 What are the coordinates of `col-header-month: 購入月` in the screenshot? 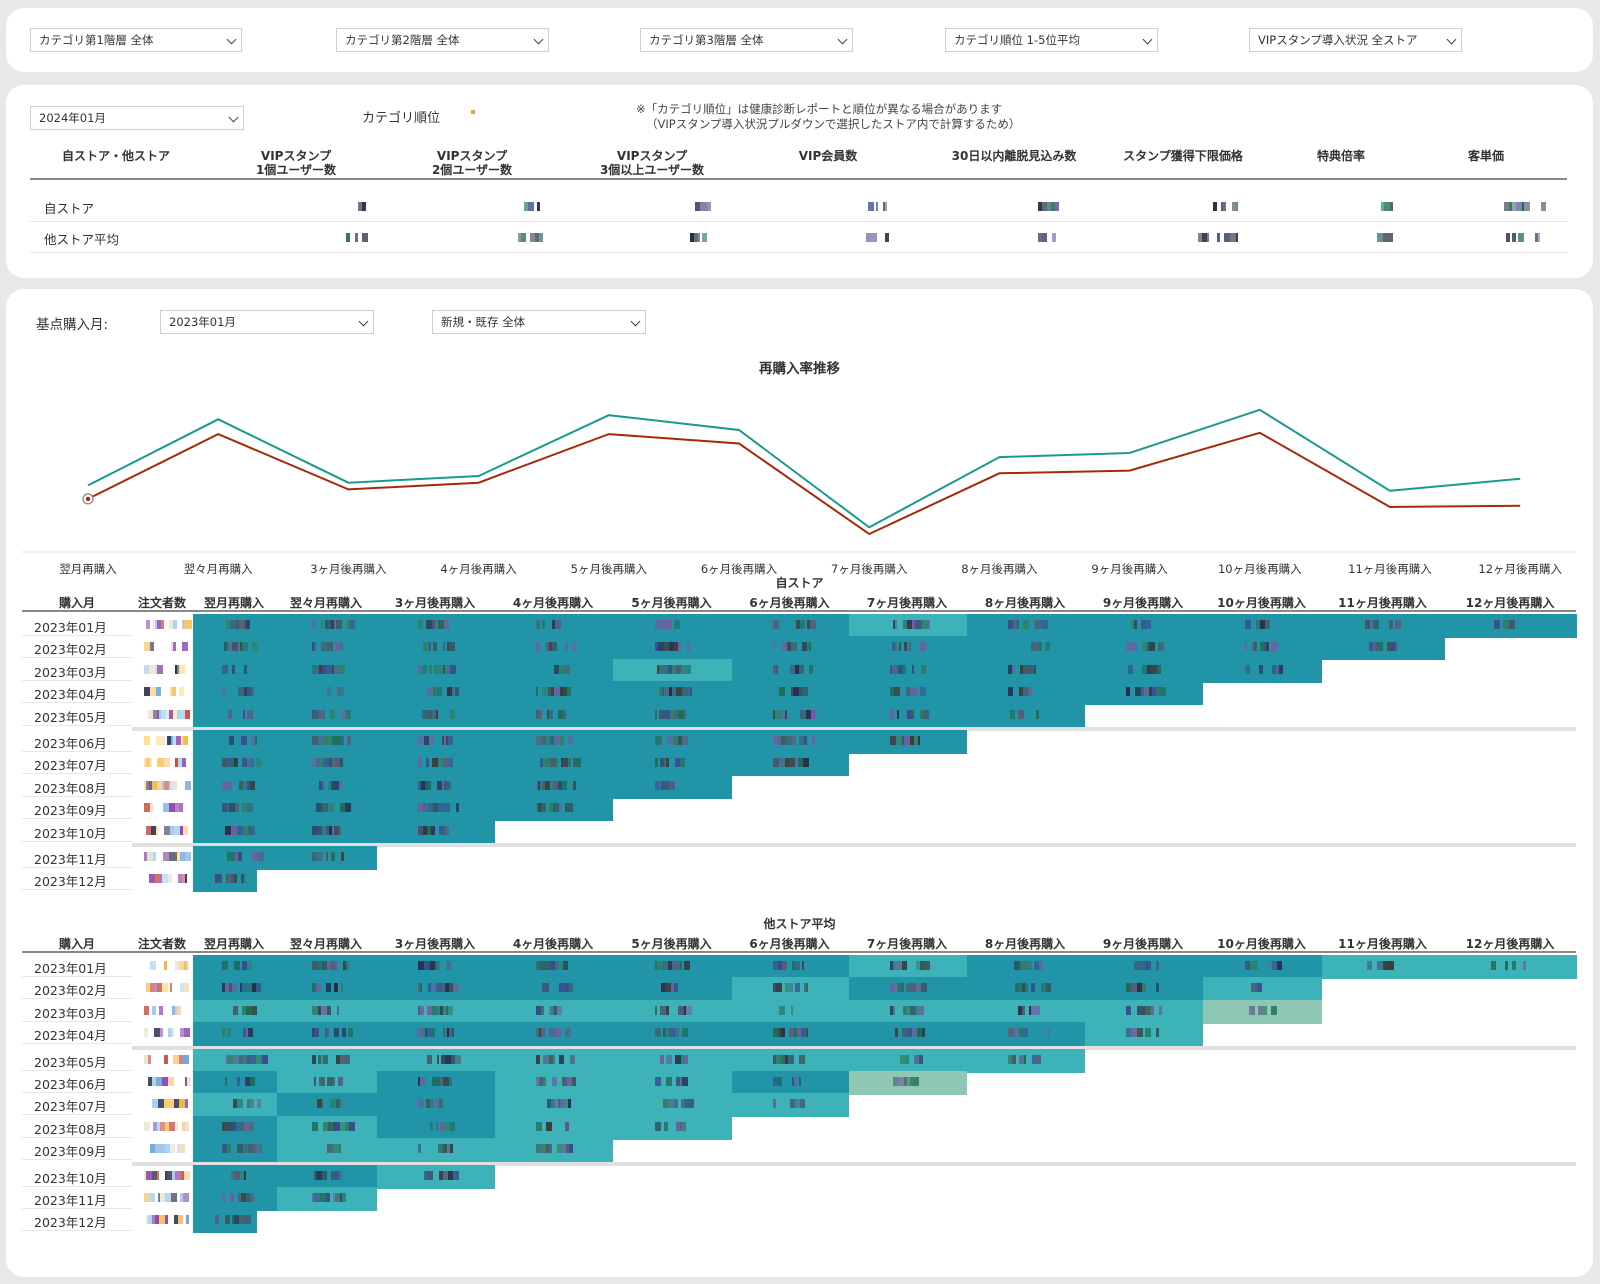 It's located at (76, 944).